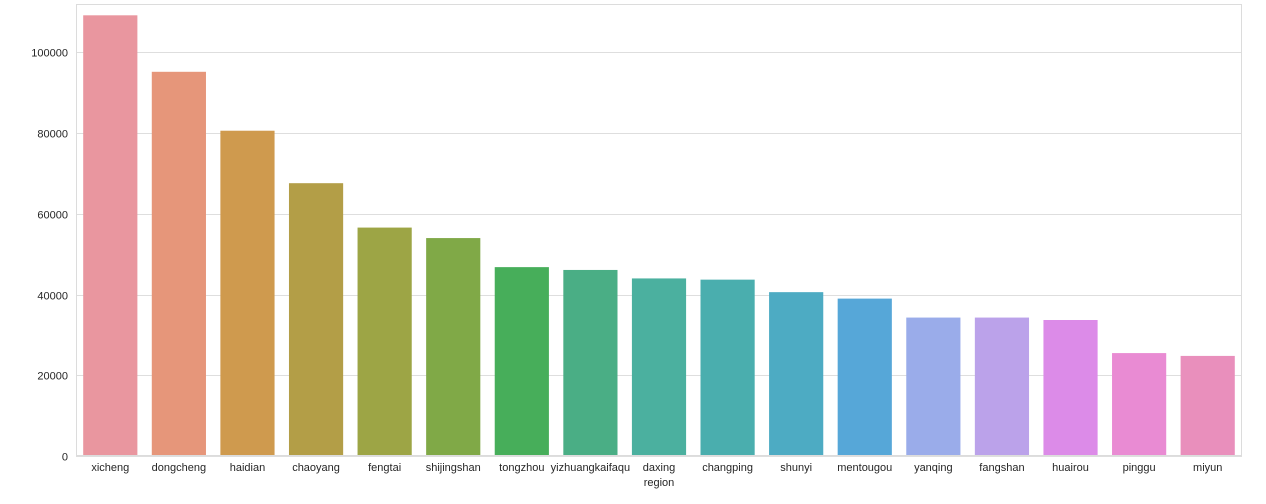 The width and height of the screenshot is (1266, 504). Describe the element at coordinates (110, 468) in the screenshot. I see `x-tick-label: xicheng` at that location.